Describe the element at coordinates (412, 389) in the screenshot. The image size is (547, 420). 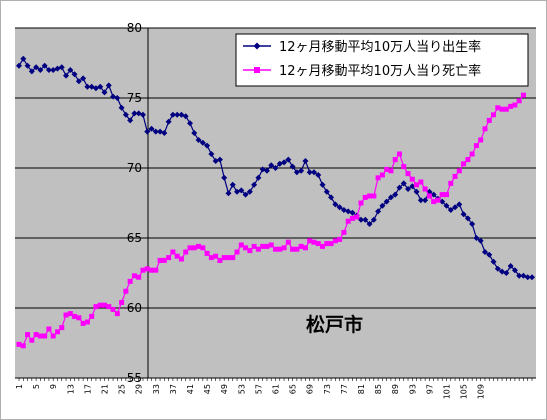
I see `x-tick-label: 93` at that location.